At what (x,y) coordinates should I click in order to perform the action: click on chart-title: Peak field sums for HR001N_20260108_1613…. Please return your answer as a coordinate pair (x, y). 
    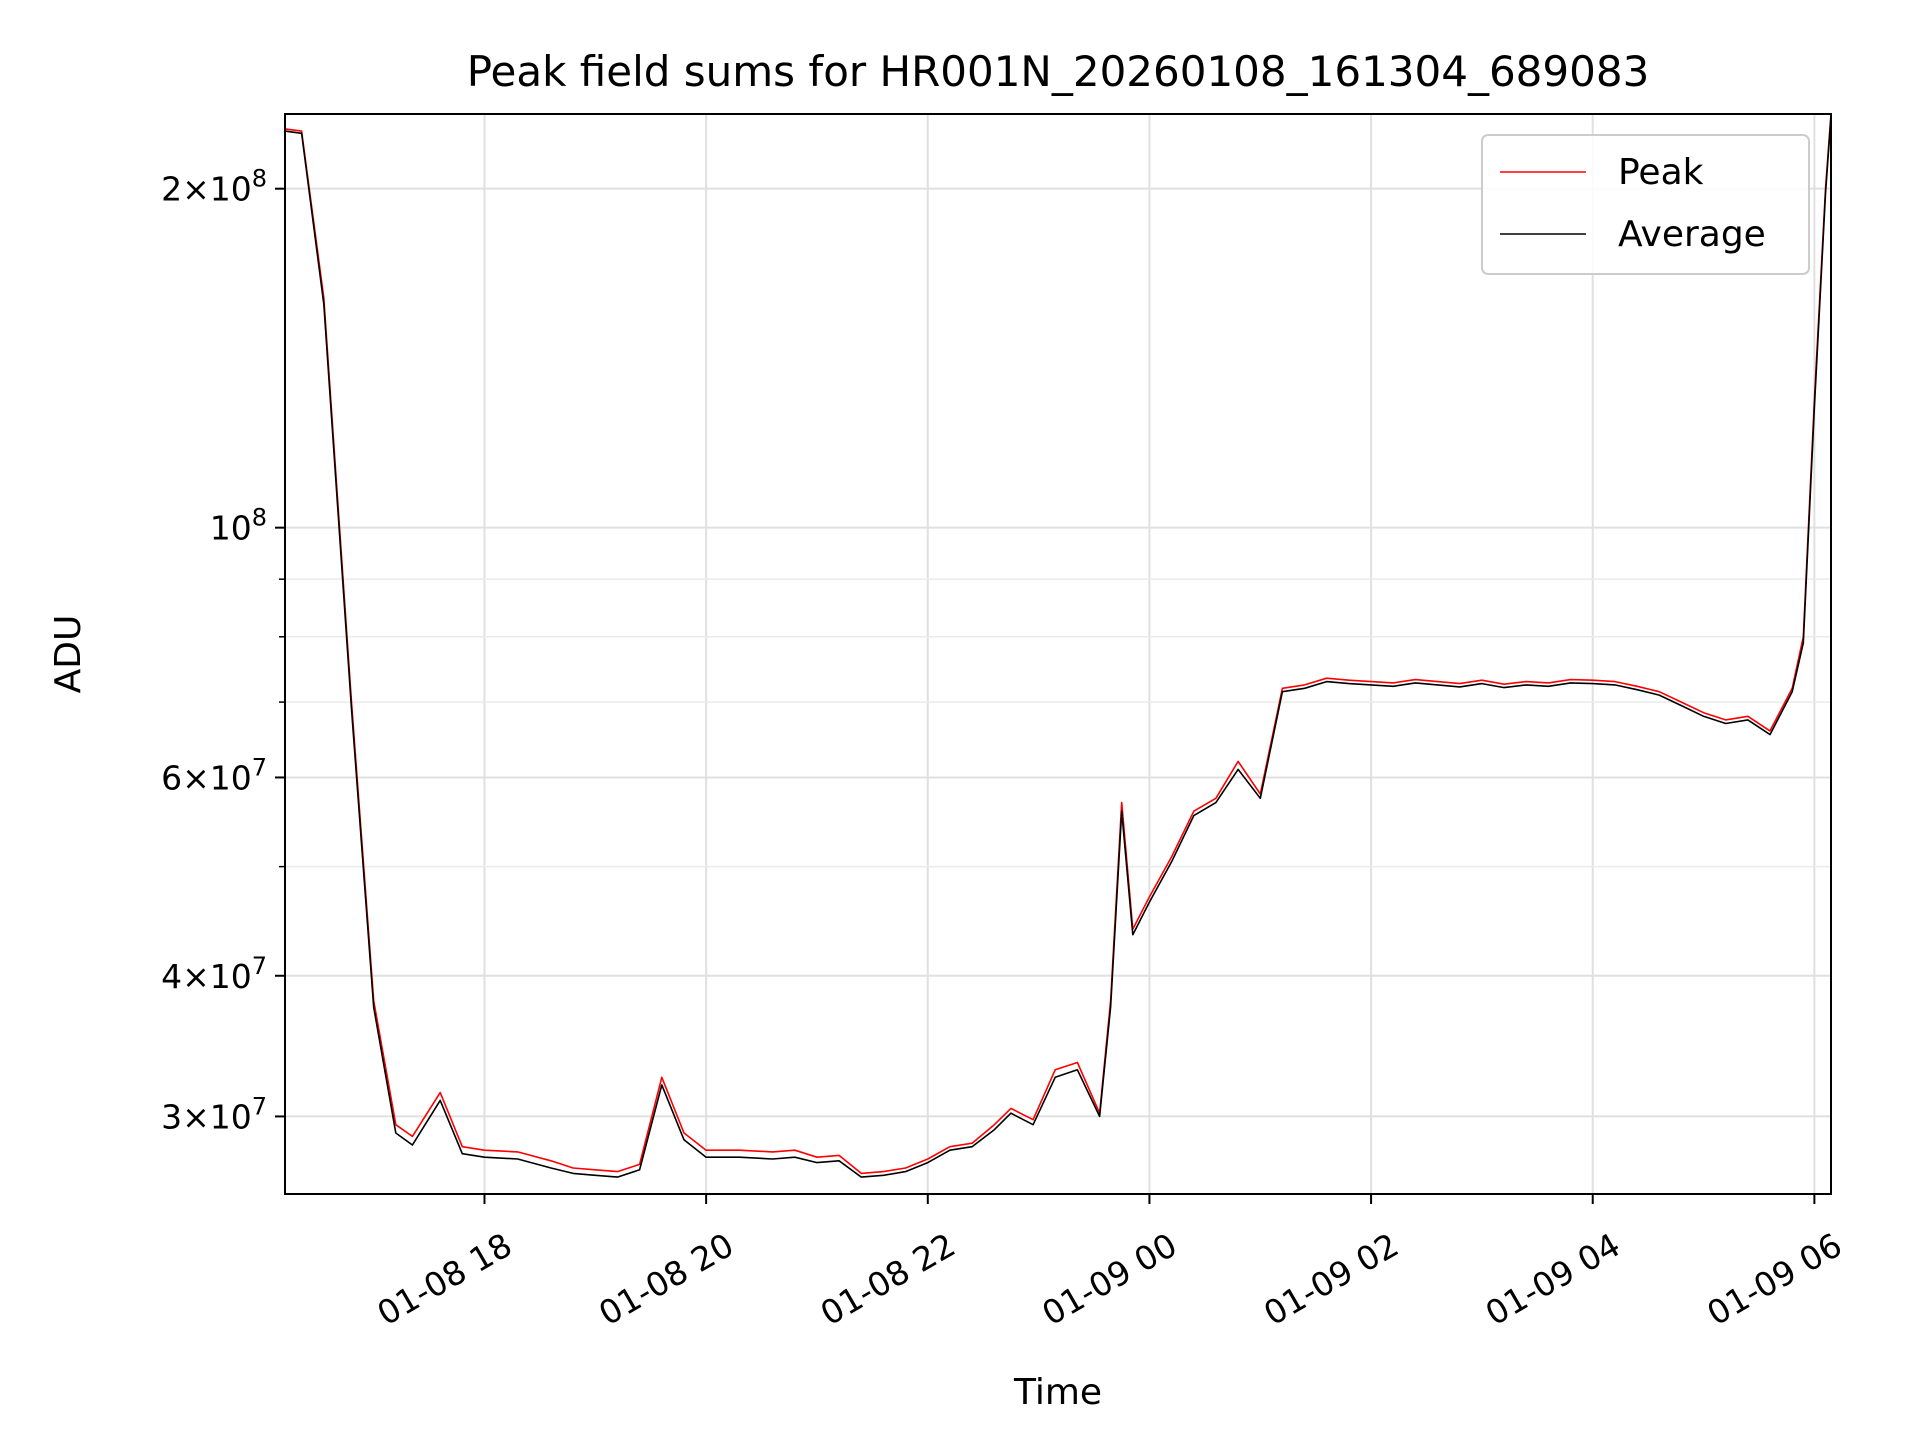
    Looking at the image, I should click on (1058, 71).